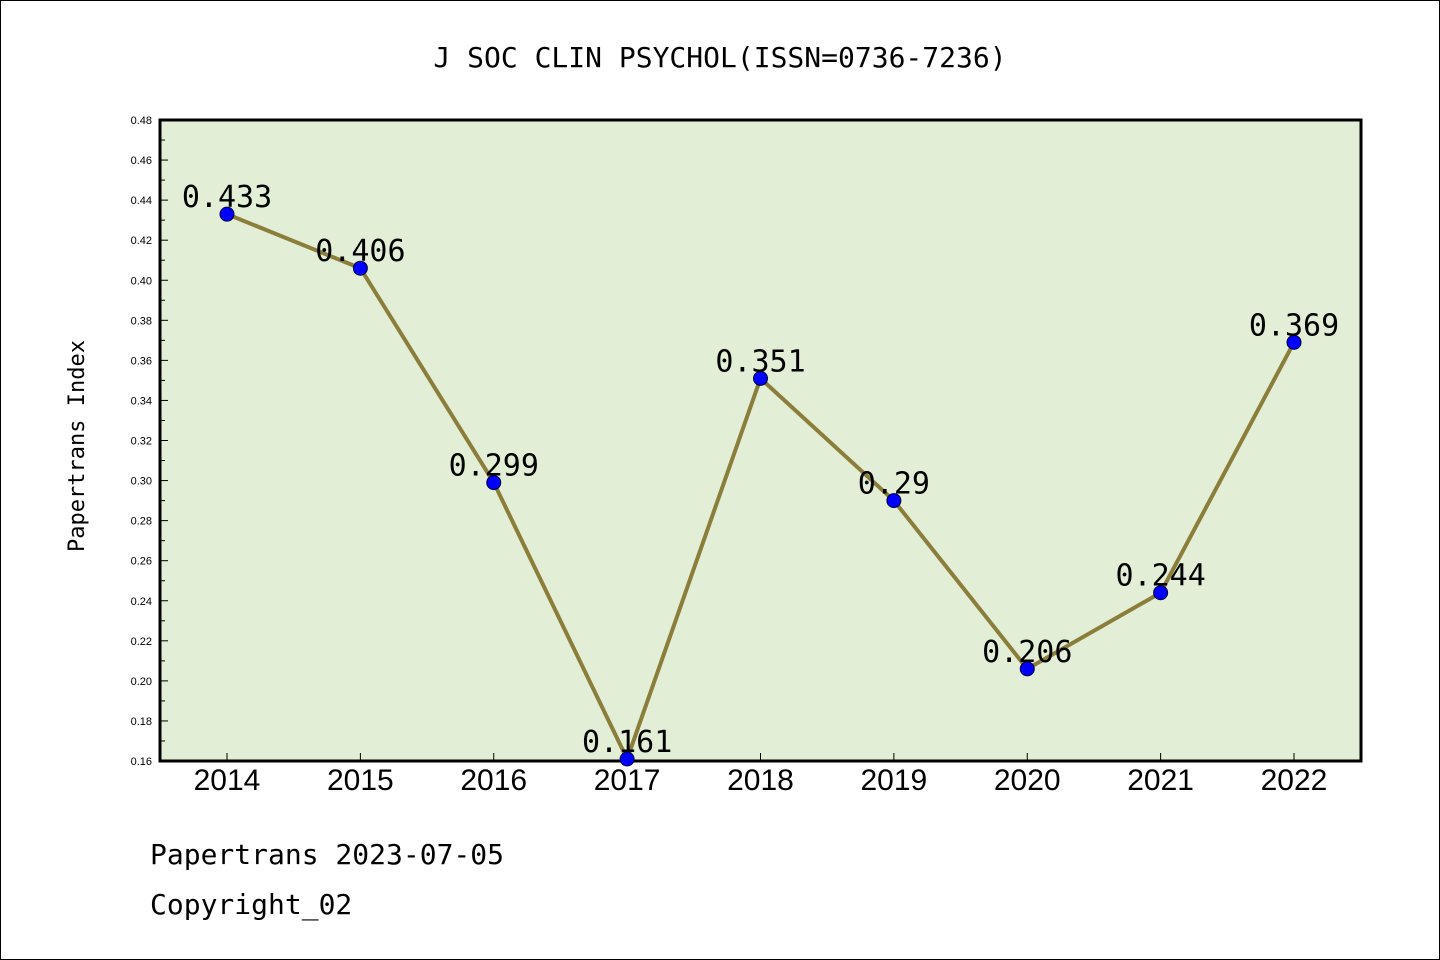 This screenshot has width=1440, height=960. What do you see at coordinates (141, 442) in the screenshot?
I see `y-tick-label: 0.32` at bounding box center [141, 442].